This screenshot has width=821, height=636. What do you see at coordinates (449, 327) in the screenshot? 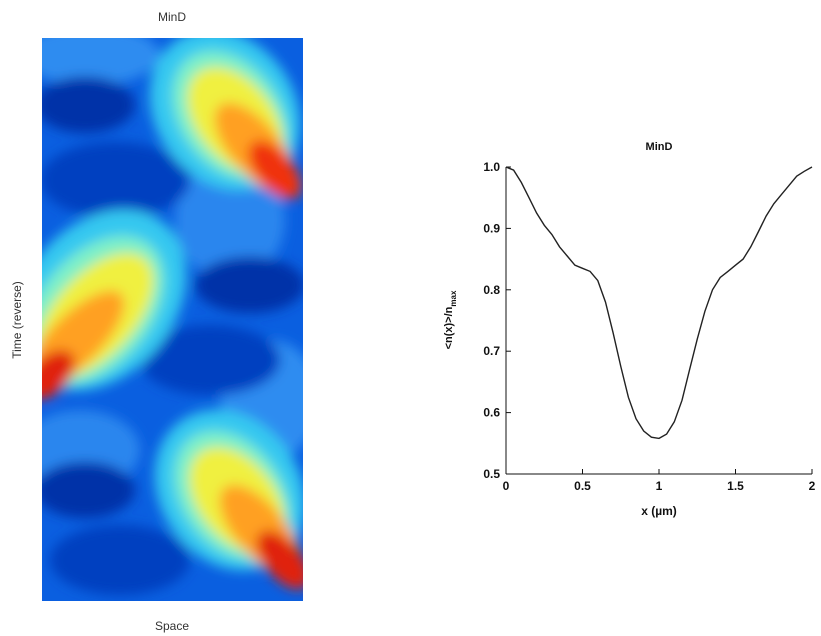
I see `line-chart-ylabel-main: <n(x)>/n` at bounding box center [449, 327].